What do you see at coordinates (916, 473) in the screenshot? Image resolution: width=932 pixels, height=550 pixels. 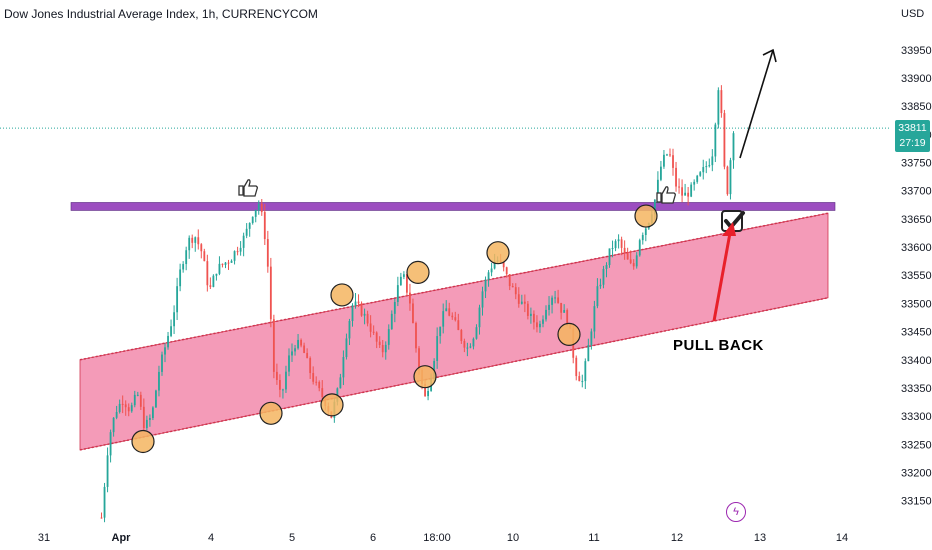 I see `price-tick-label: 33200` at bounding box center [916, 473].